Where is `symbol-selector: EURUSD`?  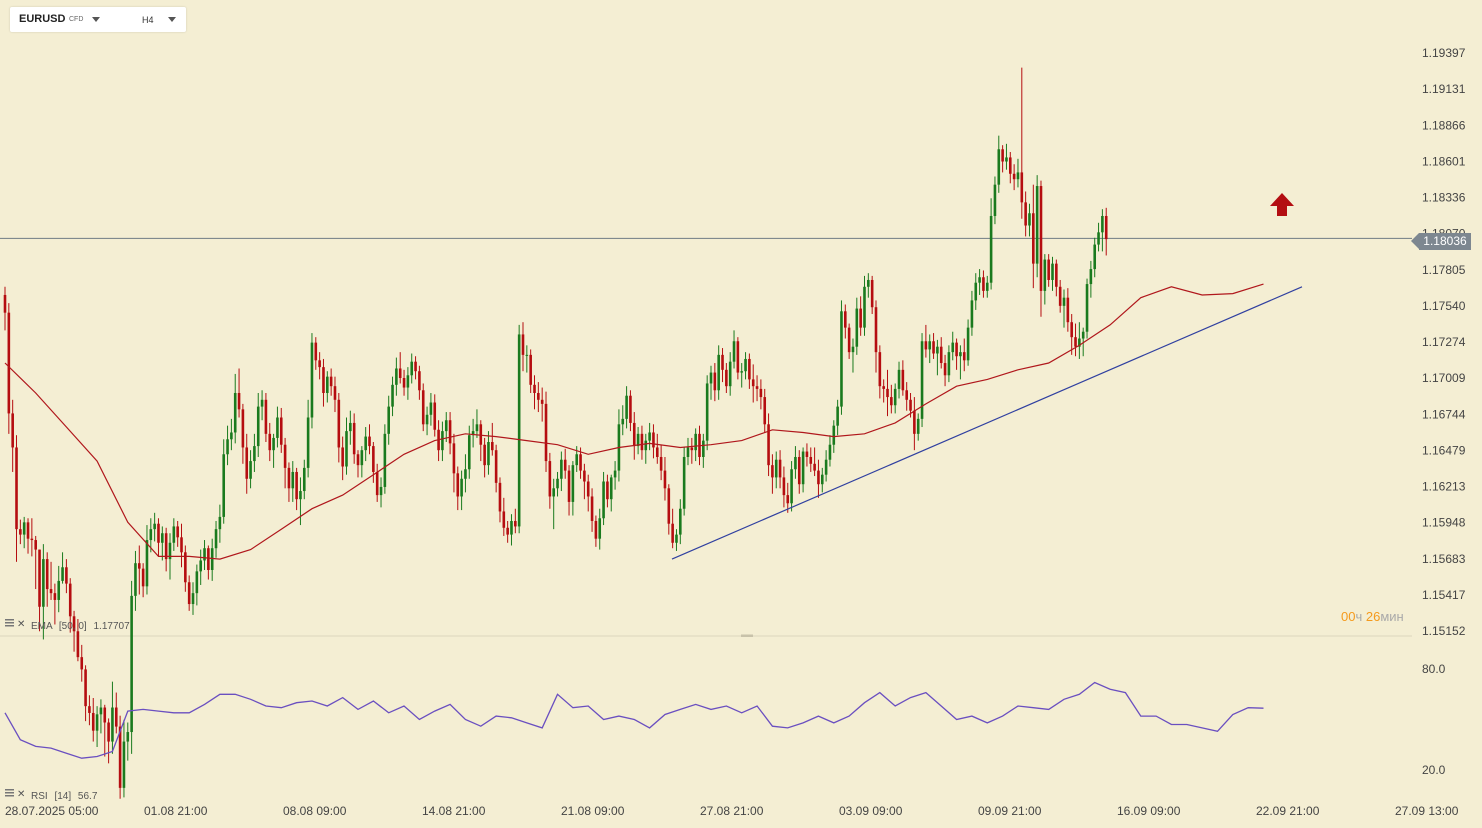
symbol-selector: EURUSD is located at coordinates (42, 19).